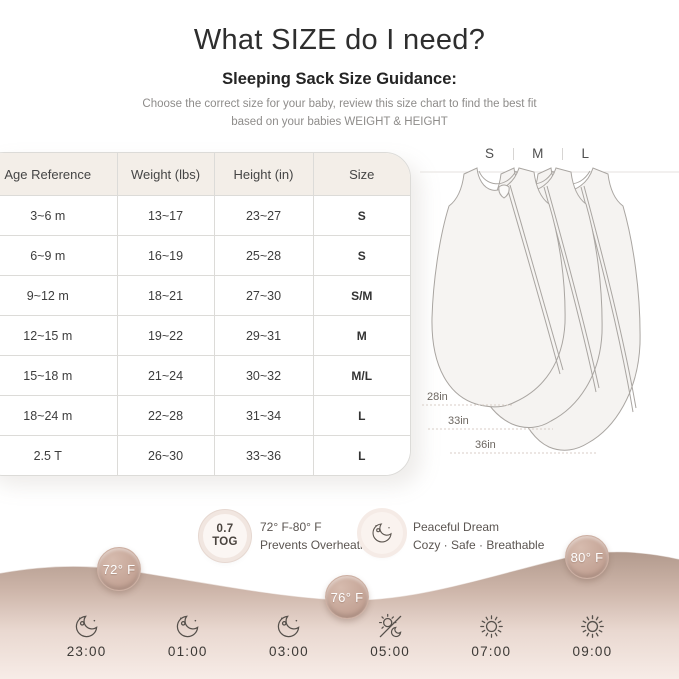 The height and width of the screenshot is (679, 679). Describe the element at coordinates (166, 215) in the screenshot. I see `cell-weight: 13~17` at that location.